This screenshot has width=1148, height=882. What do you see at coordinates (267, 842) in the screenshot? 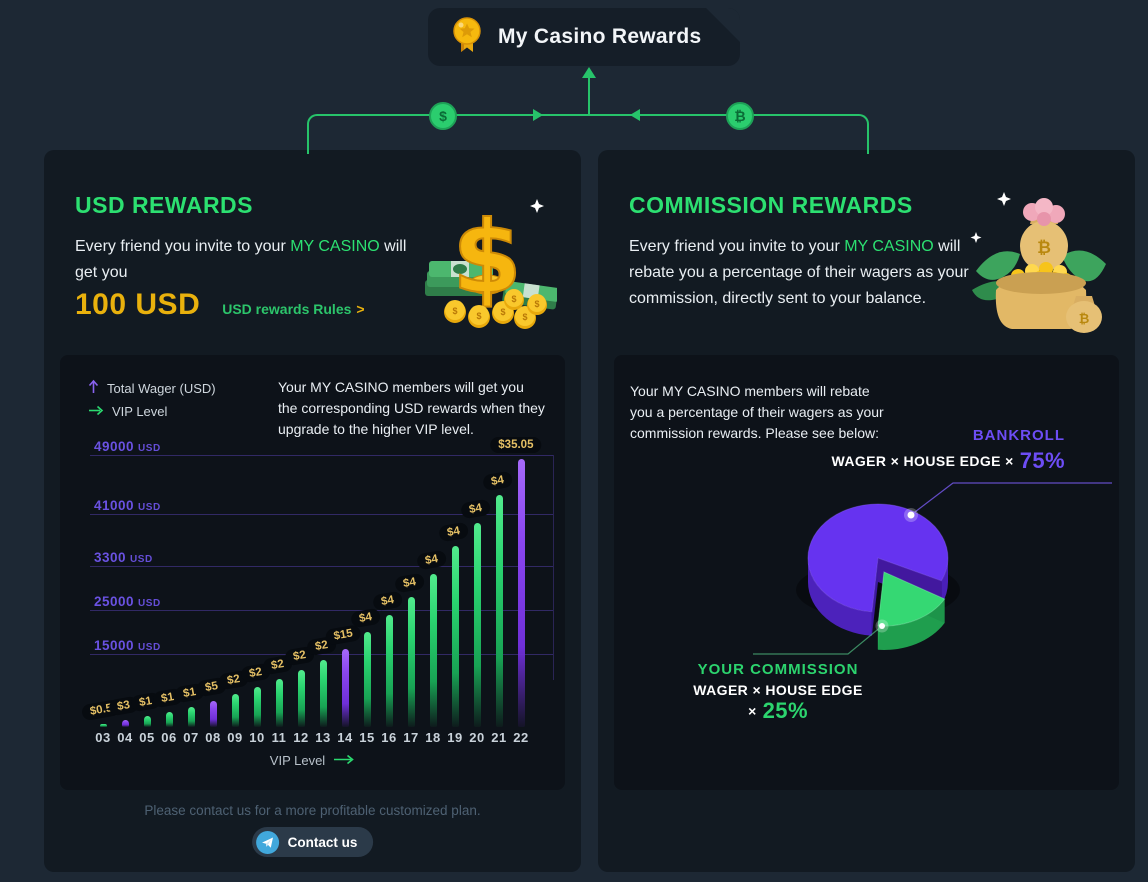
I see `telegram-icon` at bounding box center [267, 842].